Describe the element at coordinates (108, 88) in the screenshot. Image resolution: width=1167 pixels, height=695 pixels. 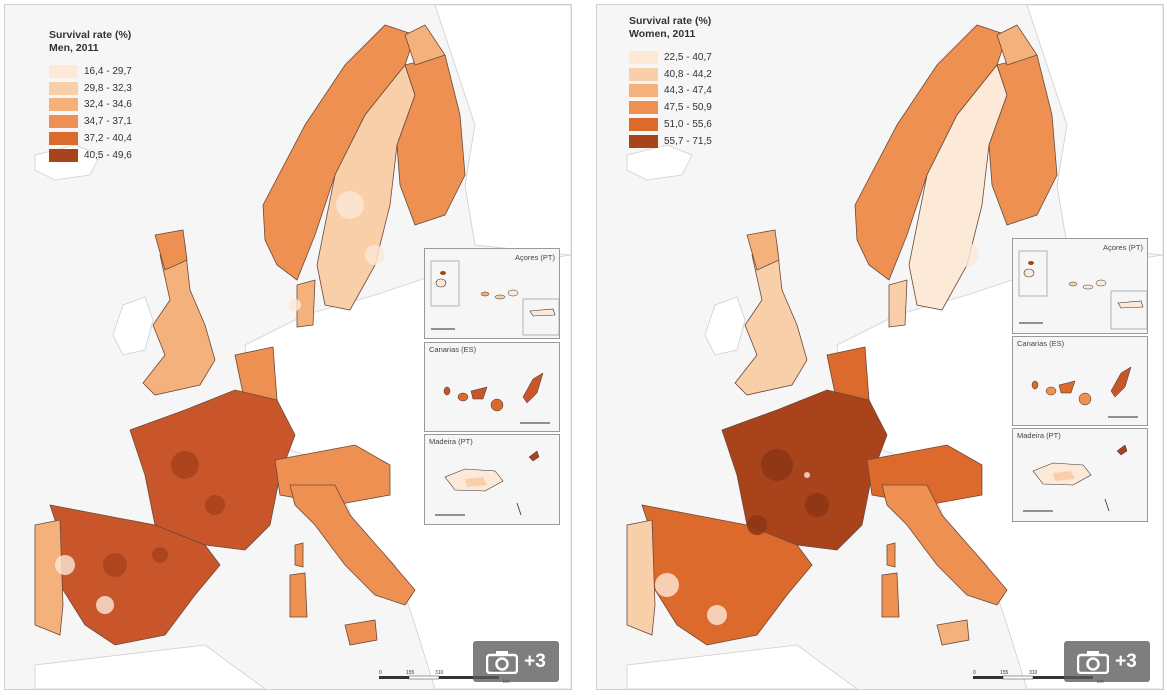
I see `legend-label: 29,8 - 32,3` at that location.